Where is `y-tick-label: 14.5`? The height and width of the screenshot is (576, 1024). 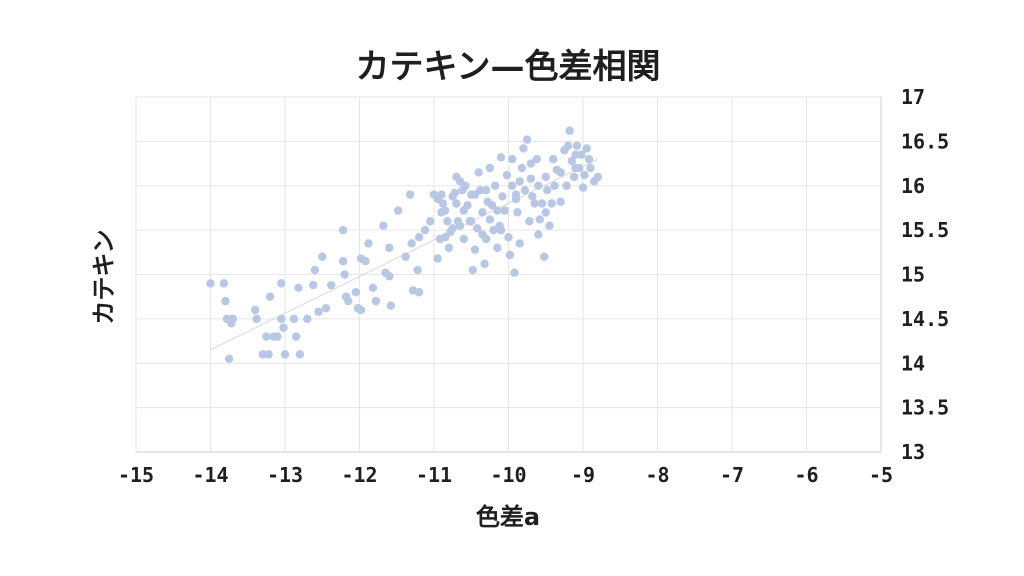
y-tick-label: 14.5 is located at coordinates (925, 319).